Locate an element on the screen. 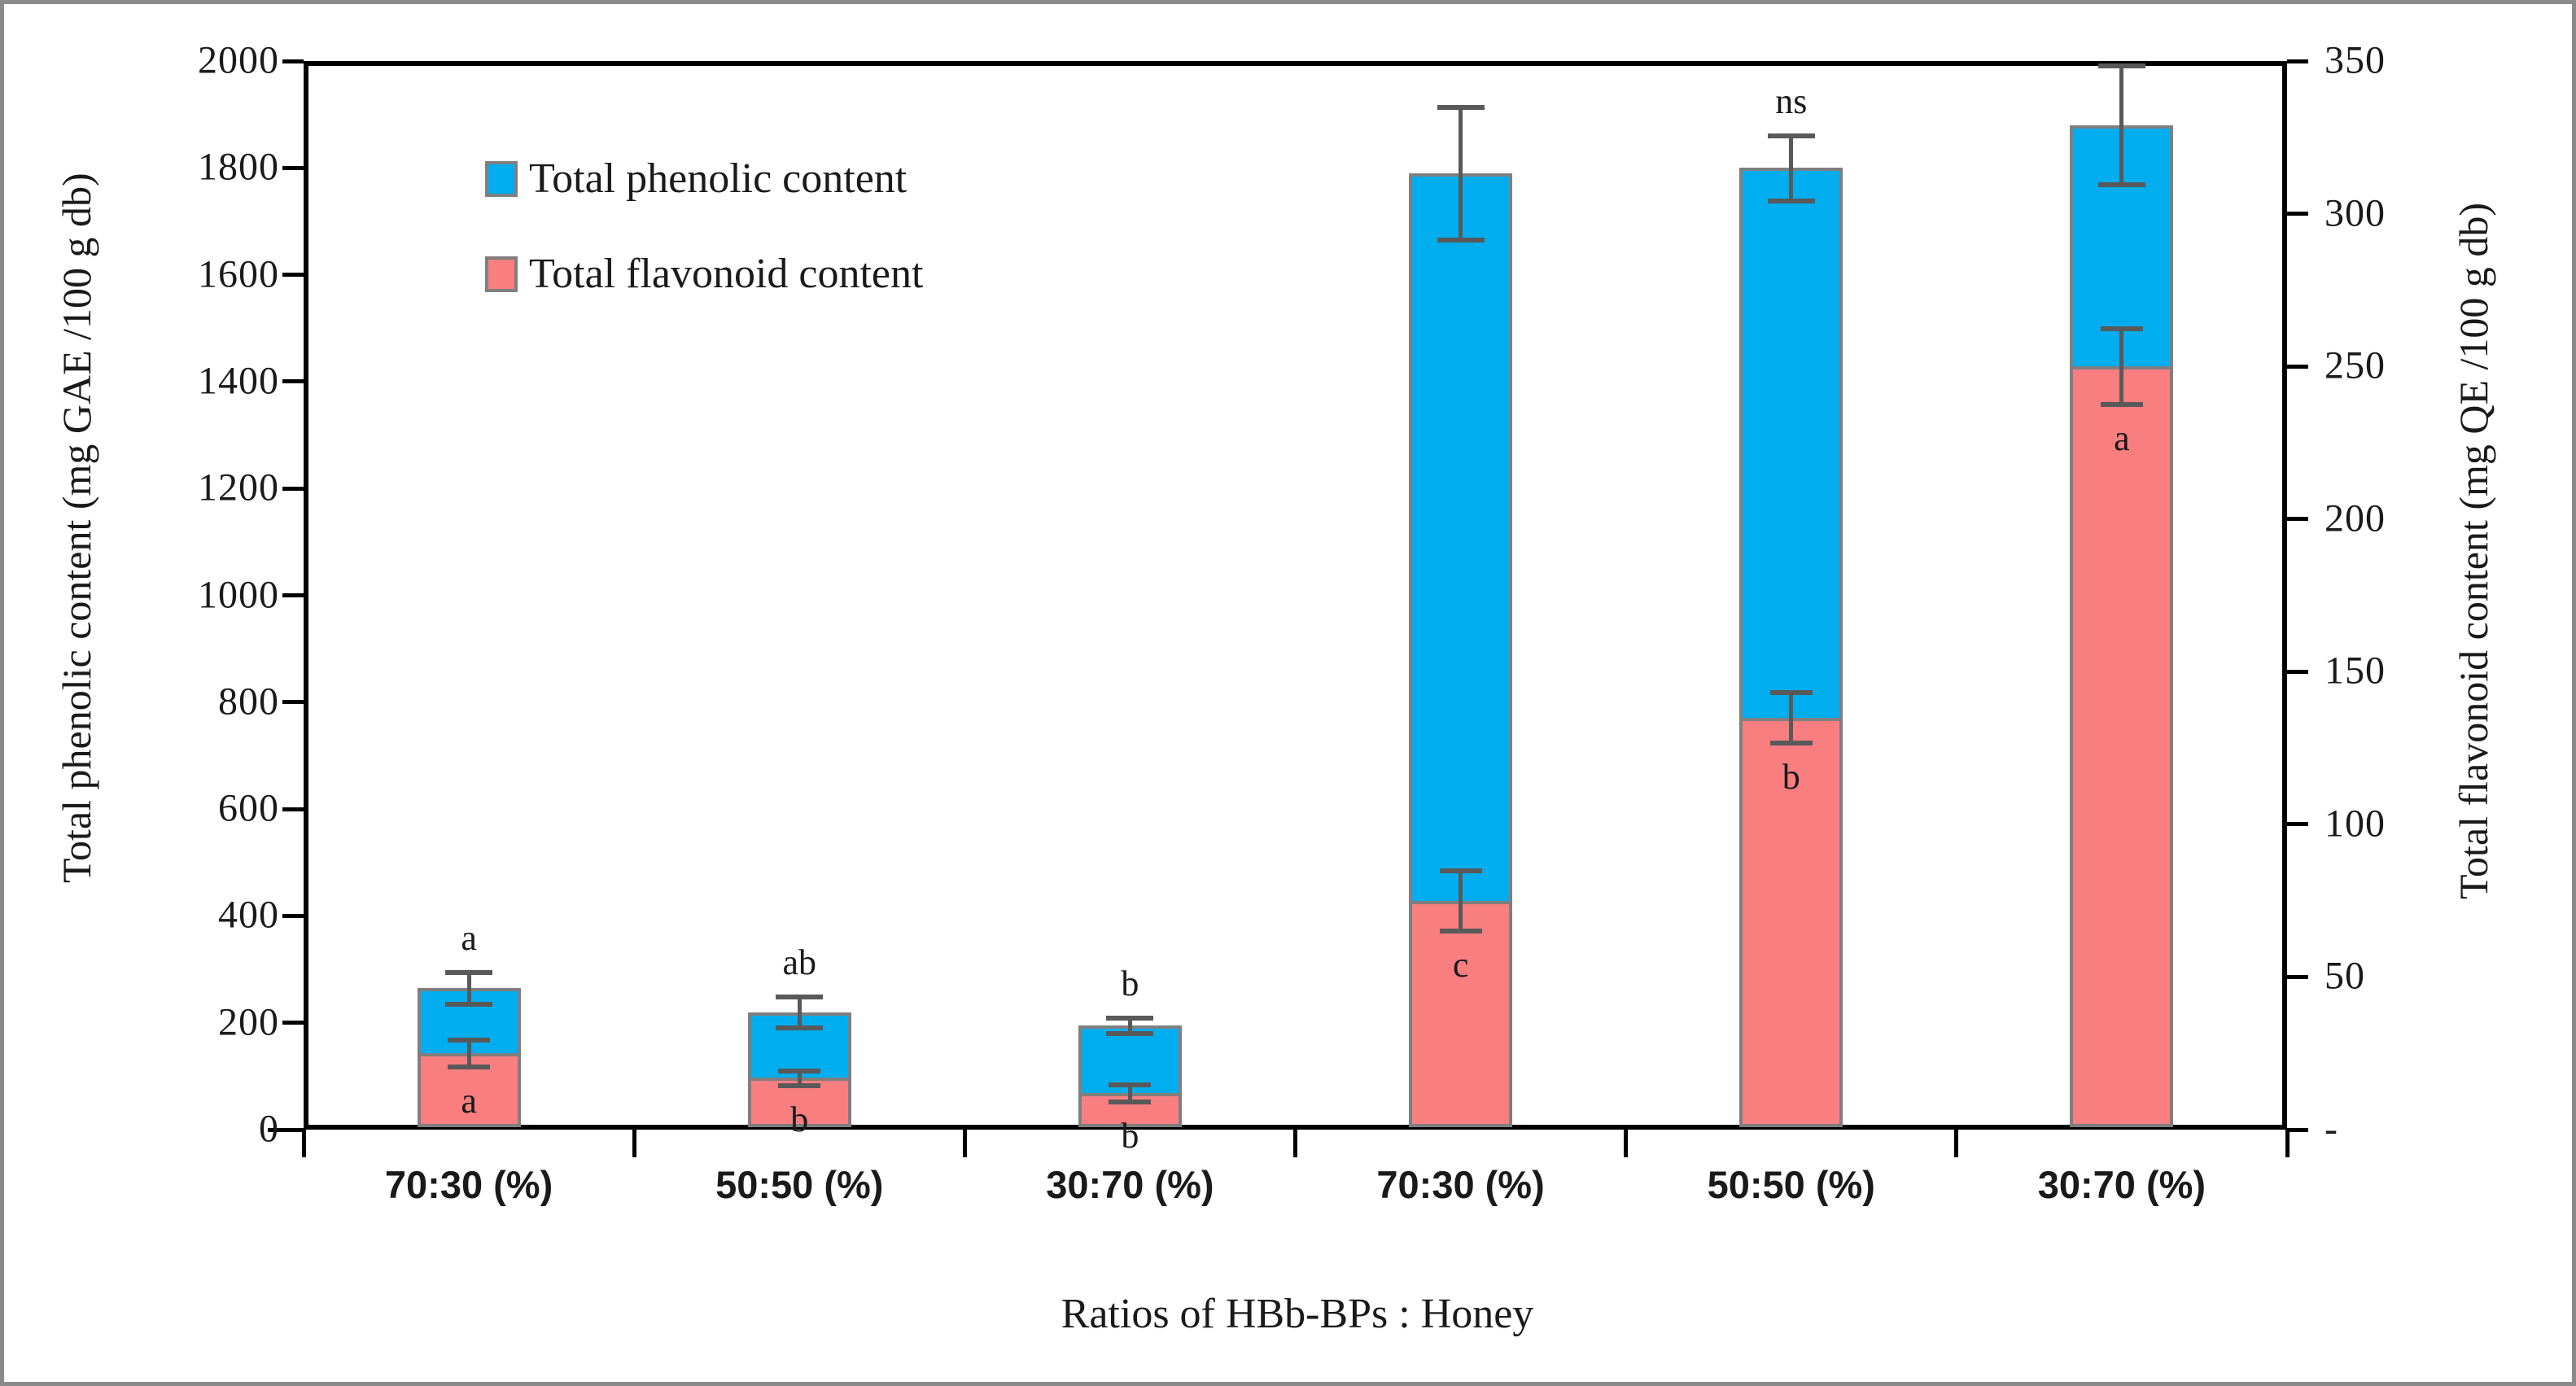 The width and height of the screenshot is (2576, 1386). right-axis-tick-label: 200 is located at coordinates (2355, 518).